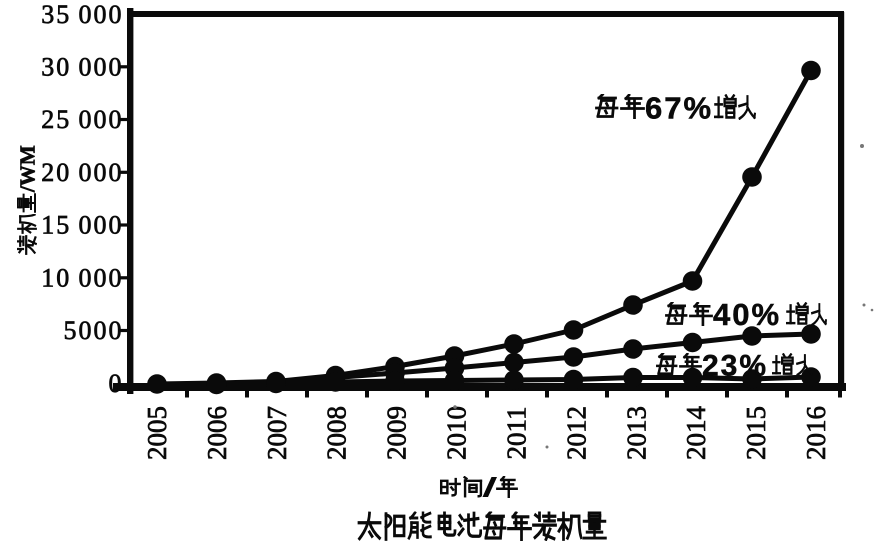 The image size is (883, 548). I want to click on svg-text: 2016, so click(816, 433).